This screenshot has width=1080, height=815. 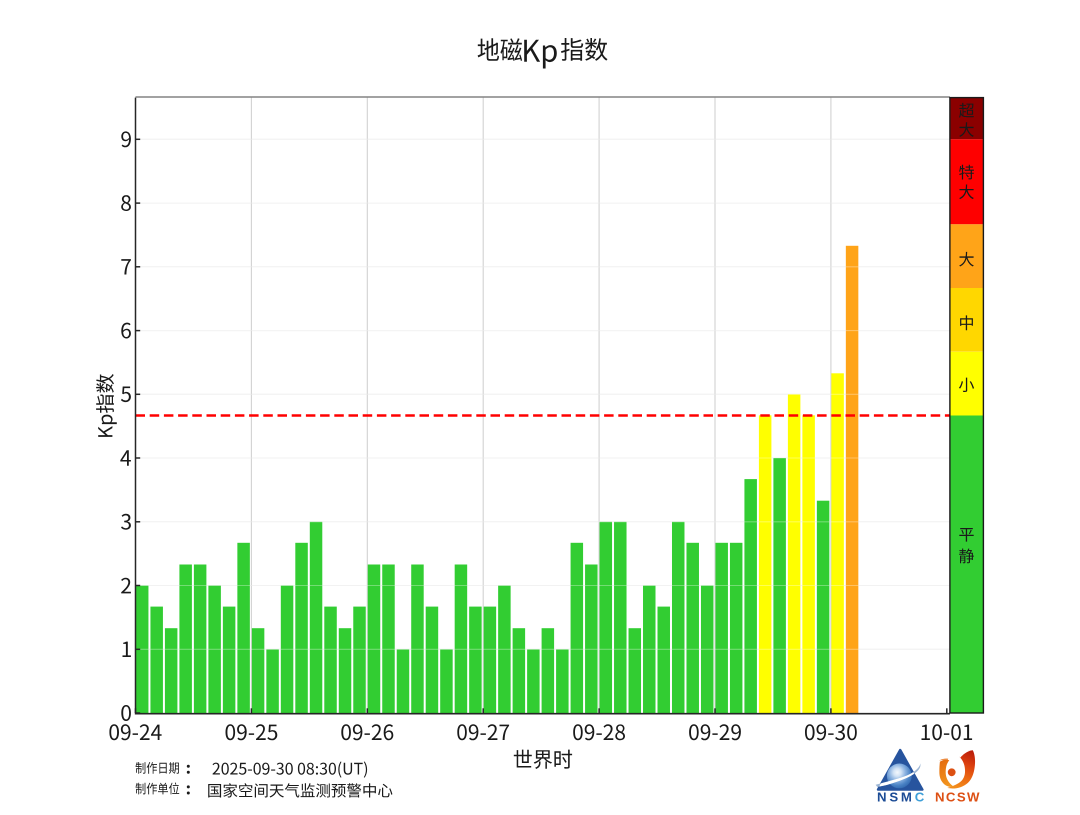 I want to click on svg-text: NCSW, so click(x=958, y=796).